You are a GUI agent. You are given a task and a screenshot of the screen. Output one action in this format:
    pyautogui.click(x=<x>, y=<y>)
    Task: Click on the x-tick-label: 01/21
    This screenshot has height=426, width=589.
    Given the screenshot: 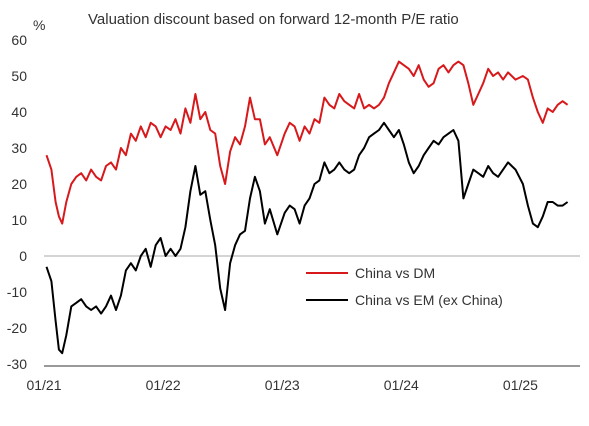 What is the action you would take?
    pyautogui.click(x=43, y=385)
    